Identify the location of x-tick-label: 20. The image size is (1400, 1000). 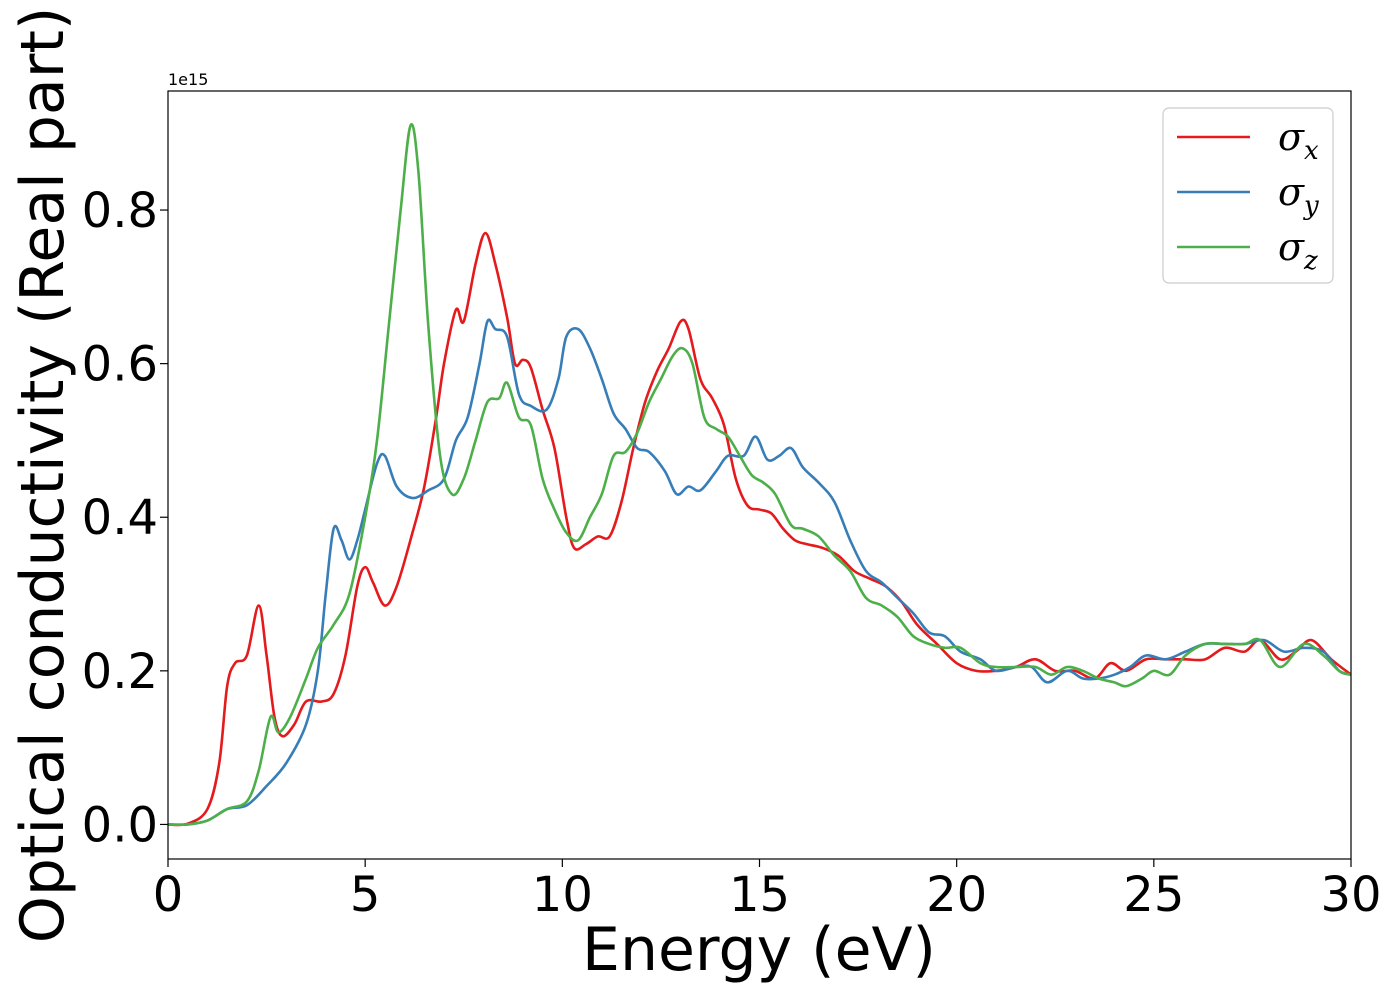
(956, 895).